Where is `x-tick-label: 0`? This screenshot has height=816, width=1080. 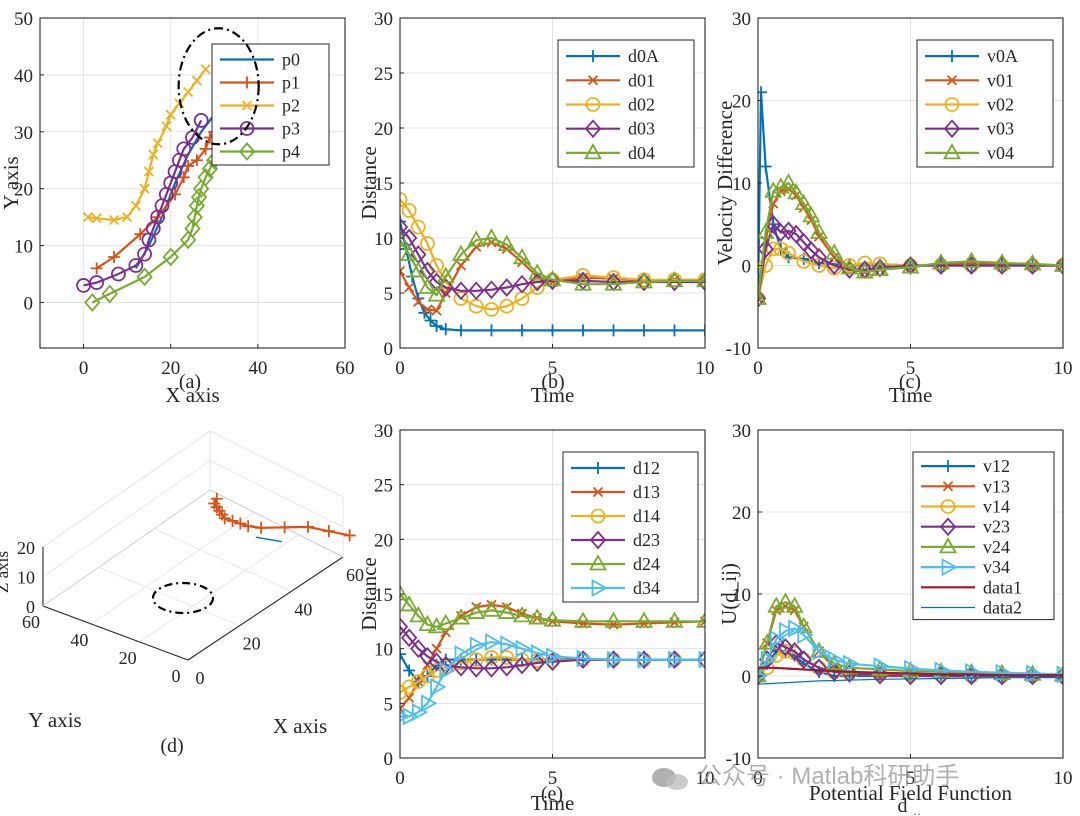 x-tick-label: 0 is located at coordinates (400, 778).